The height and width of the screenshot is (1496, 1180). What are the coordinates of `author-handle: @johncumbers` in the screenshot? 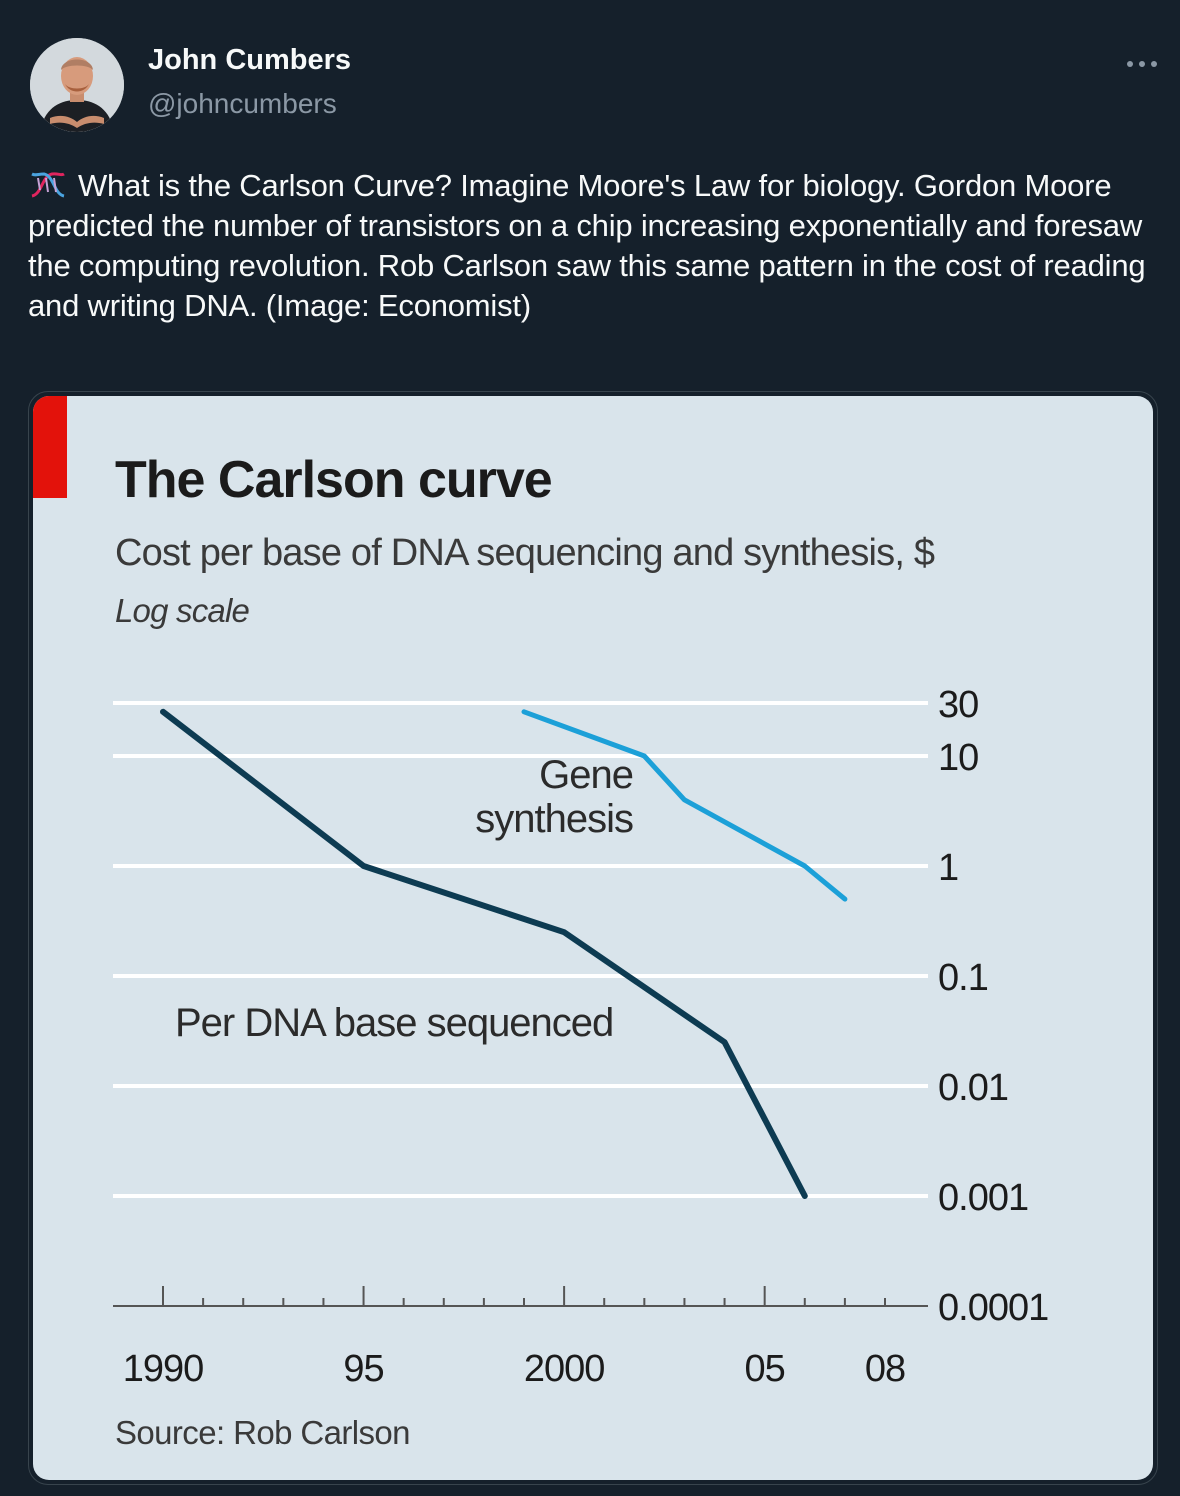 It's located at (242, 103).